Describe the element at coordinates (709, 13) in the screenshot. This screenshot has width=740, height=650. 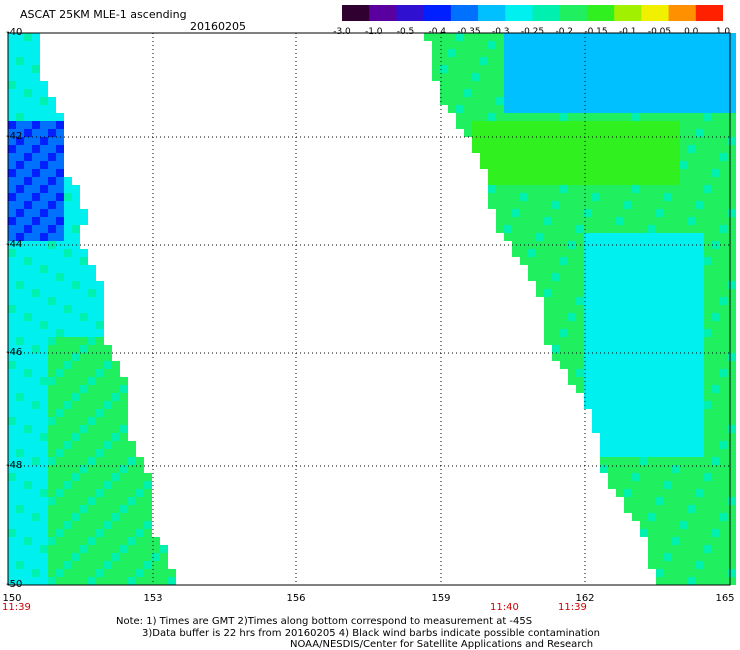
I see `colorbar-segment` at that location.